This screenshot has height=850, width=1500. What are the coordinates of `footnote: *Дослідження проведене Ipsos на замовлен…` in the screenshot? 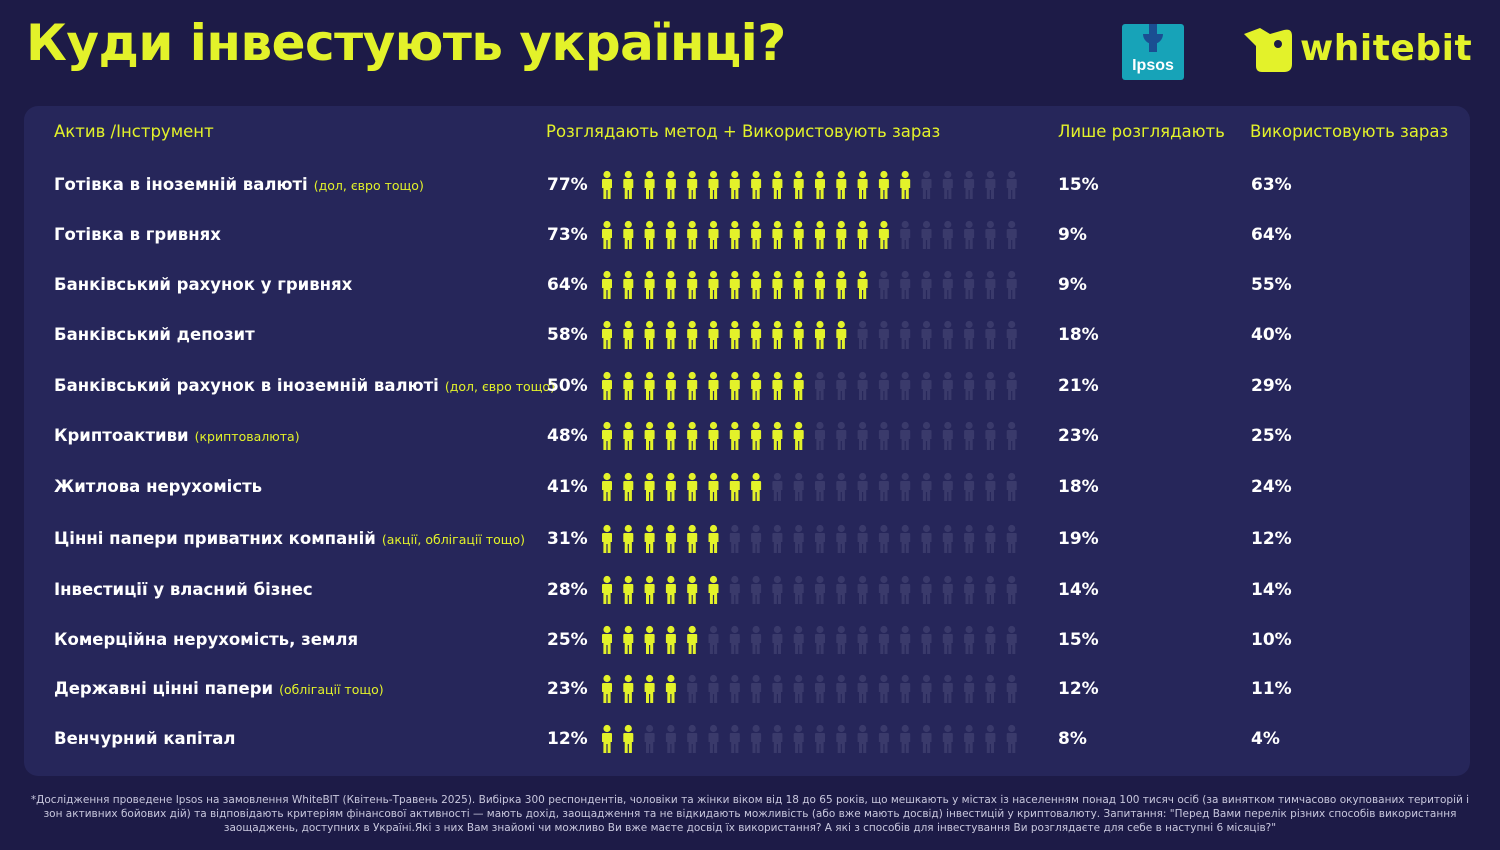 It's located at (750, 814).